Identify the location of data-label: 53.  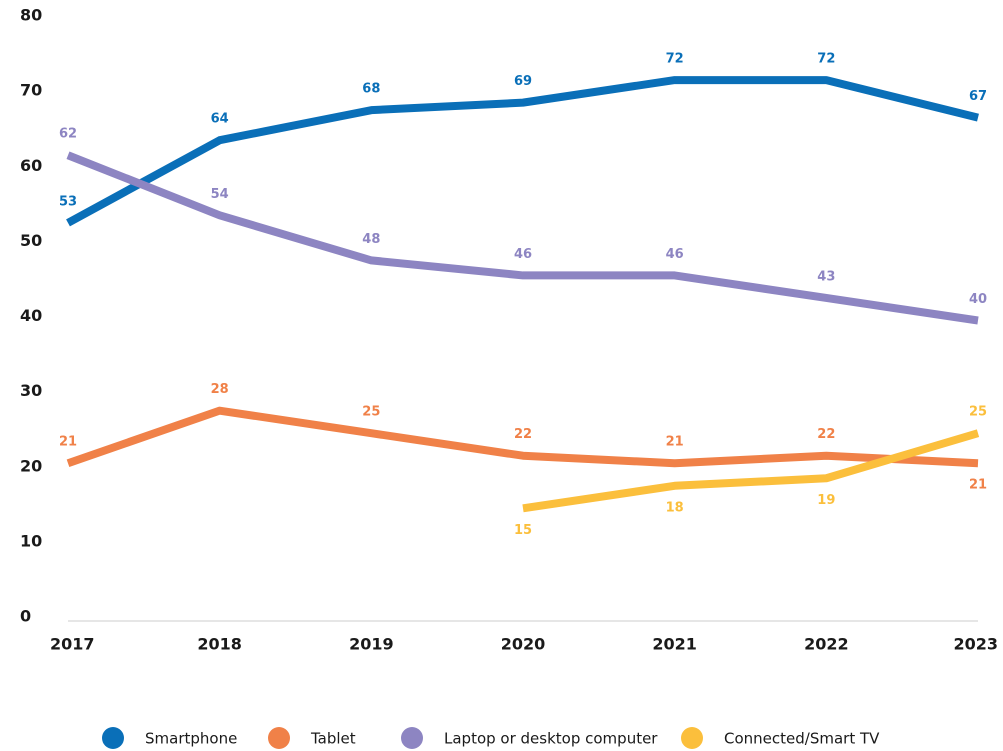
(68, 201).